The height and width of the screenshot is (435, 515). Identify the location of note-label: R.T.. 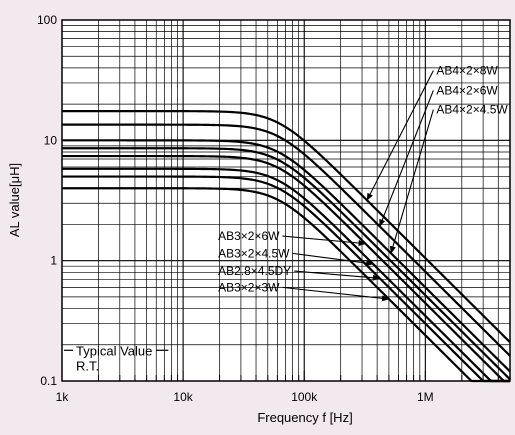
(87, 365).